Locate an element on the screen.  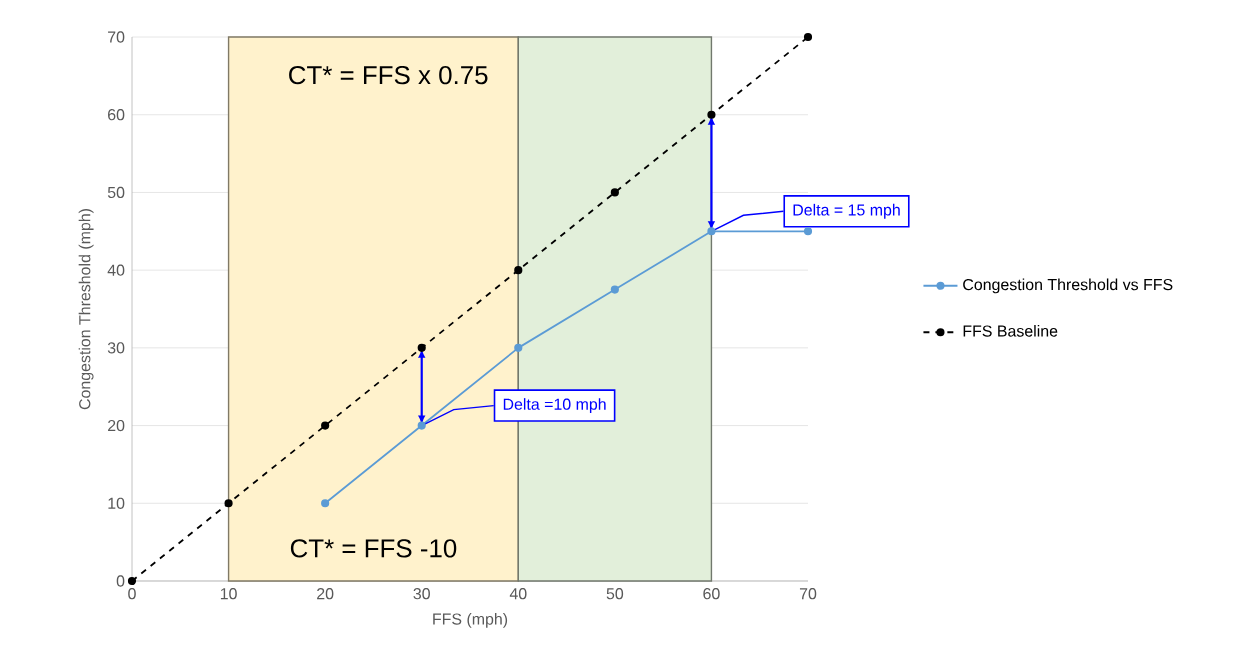
band-label: CT* = FFS -10 is located at coordinates (373, 548).